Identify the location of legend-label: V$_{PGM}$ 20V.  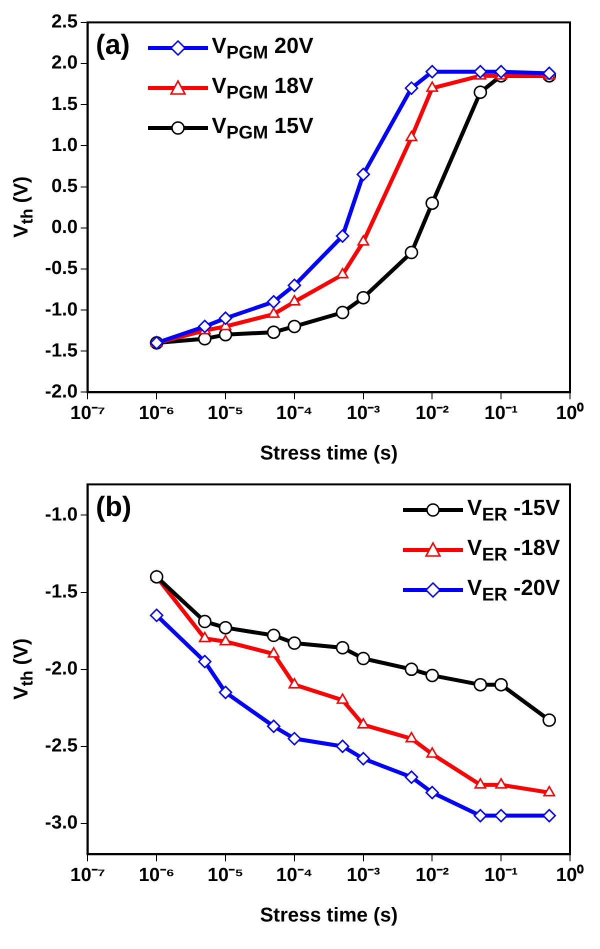
(263, 48).